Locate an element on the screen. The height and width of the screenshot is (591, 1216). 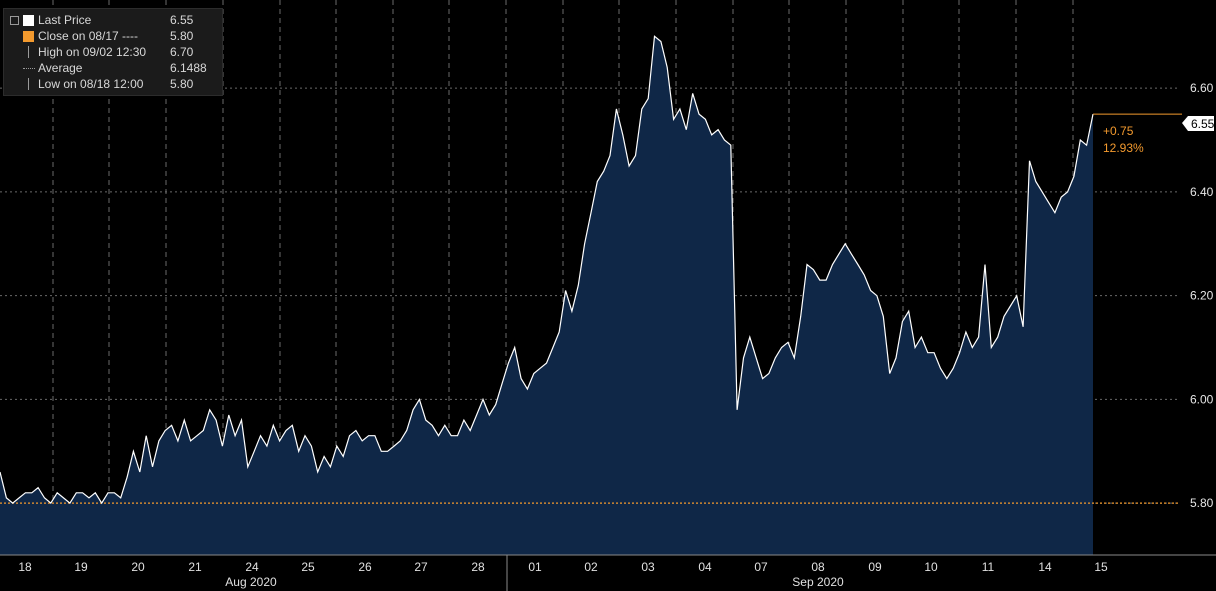
x-tick-label: 01 is located at coordinates (535, 567).